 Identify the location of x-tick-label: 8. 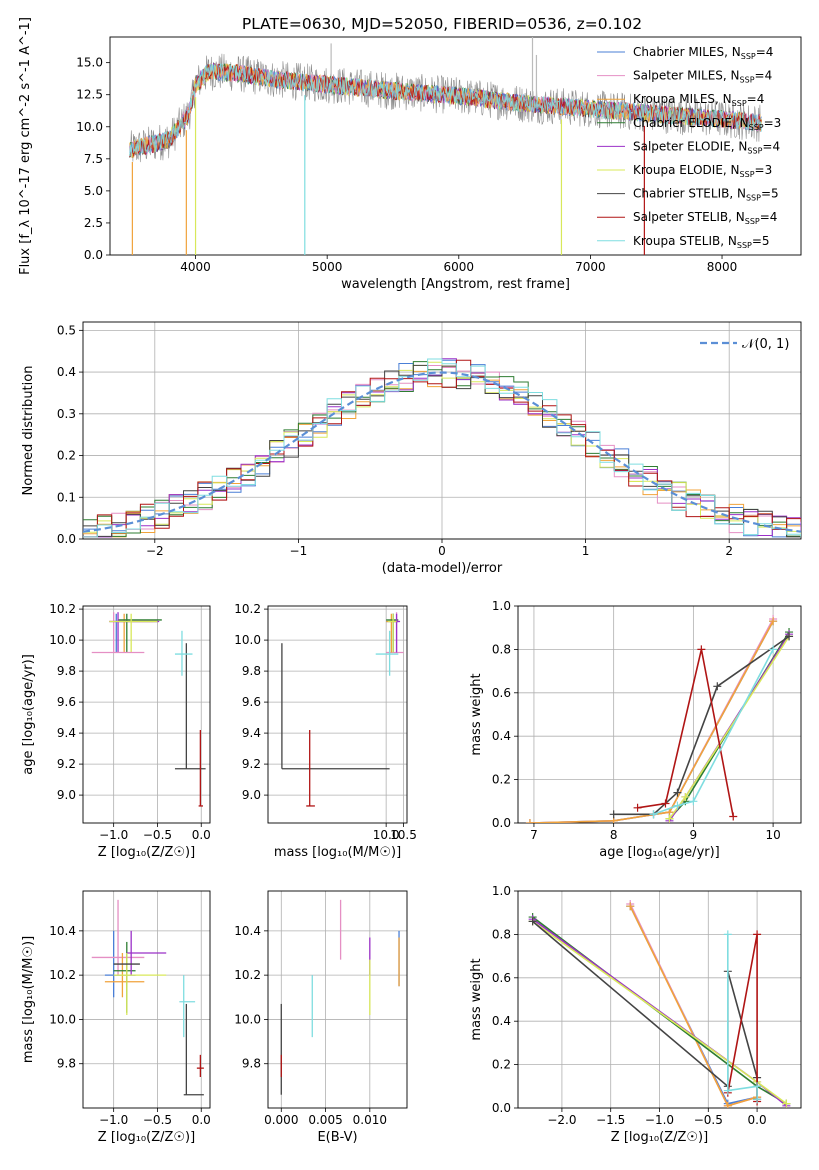
(614, 835).